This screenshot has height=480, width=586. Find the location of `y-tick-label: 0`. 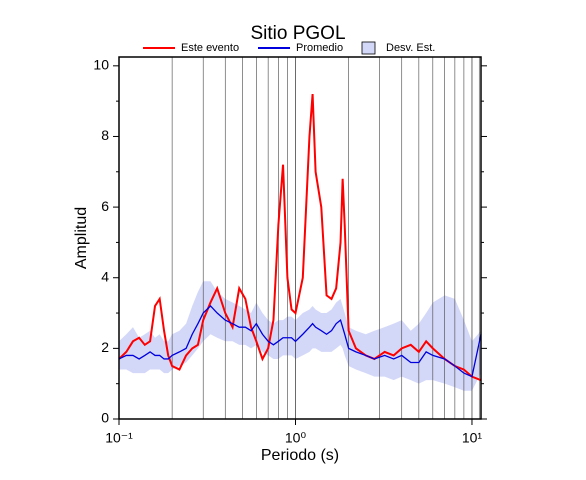

y-tick-label: 0 is located at coordinates (105, 418).